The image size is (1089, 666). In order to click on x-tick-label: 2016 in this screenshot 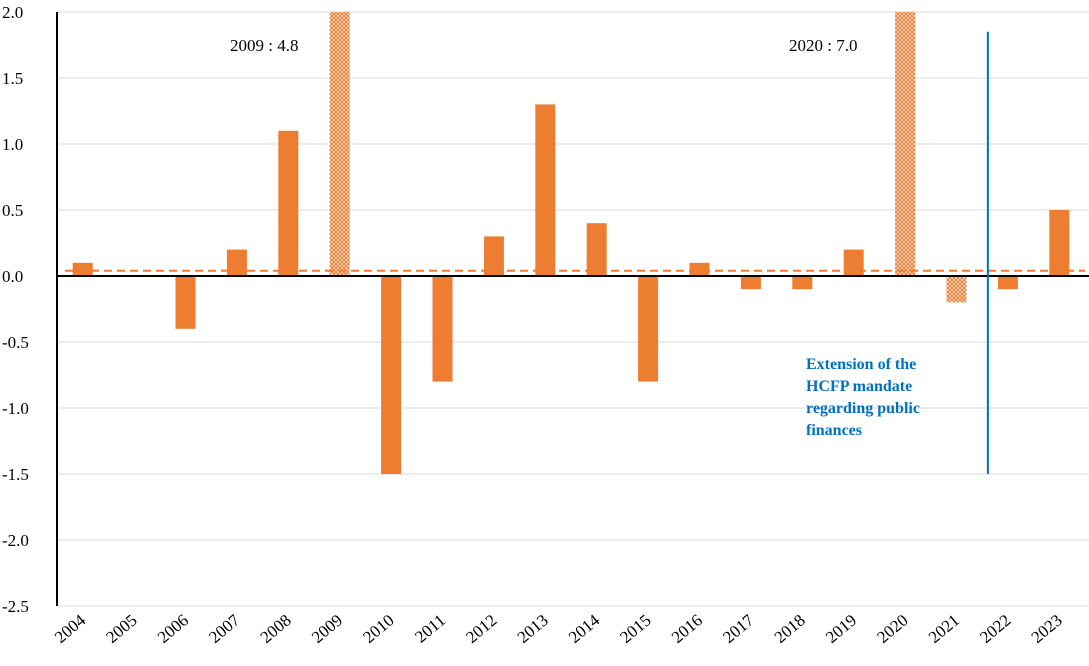, I will do `click(687, 629)`.